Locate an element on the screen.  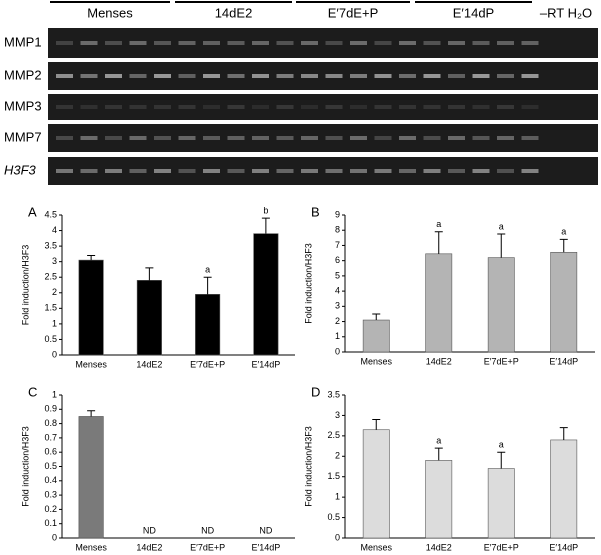
y-tick-label: 1.5 is located at coordinates (50, 308).